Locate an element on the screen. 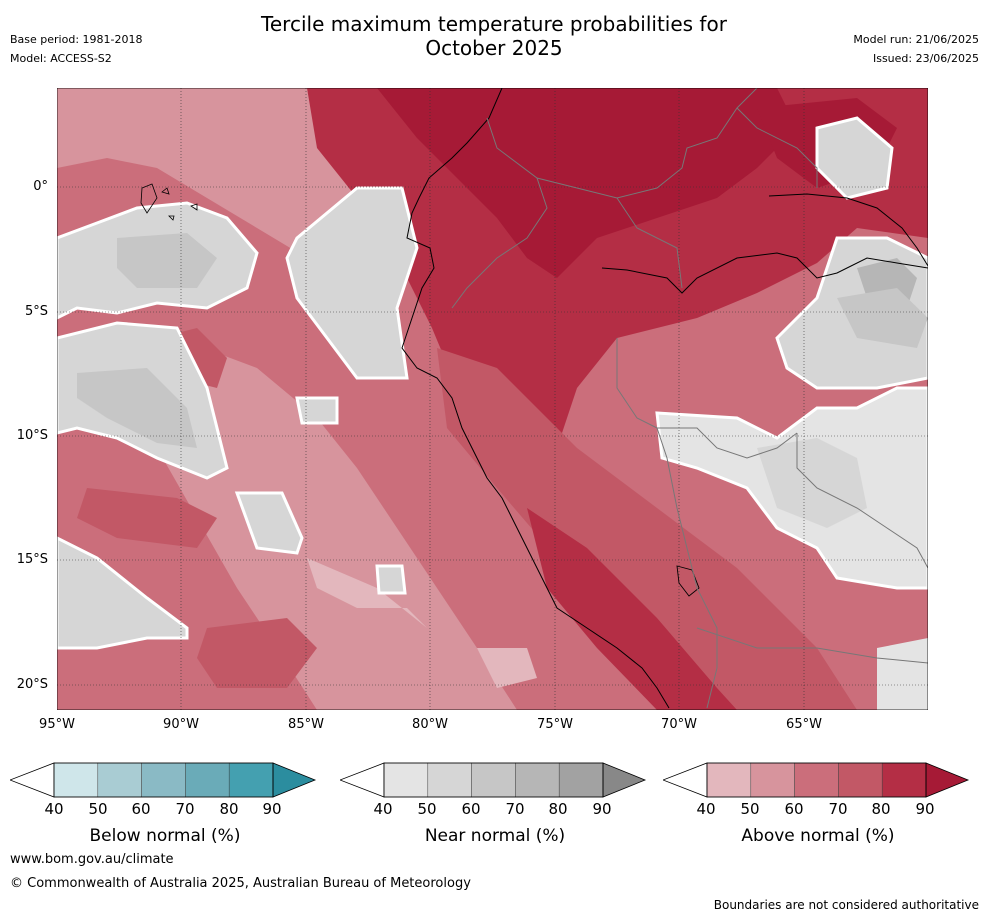 The width and height of the screenshot is (988, 919). lake-titicaca is located at coordinates (688, 581).